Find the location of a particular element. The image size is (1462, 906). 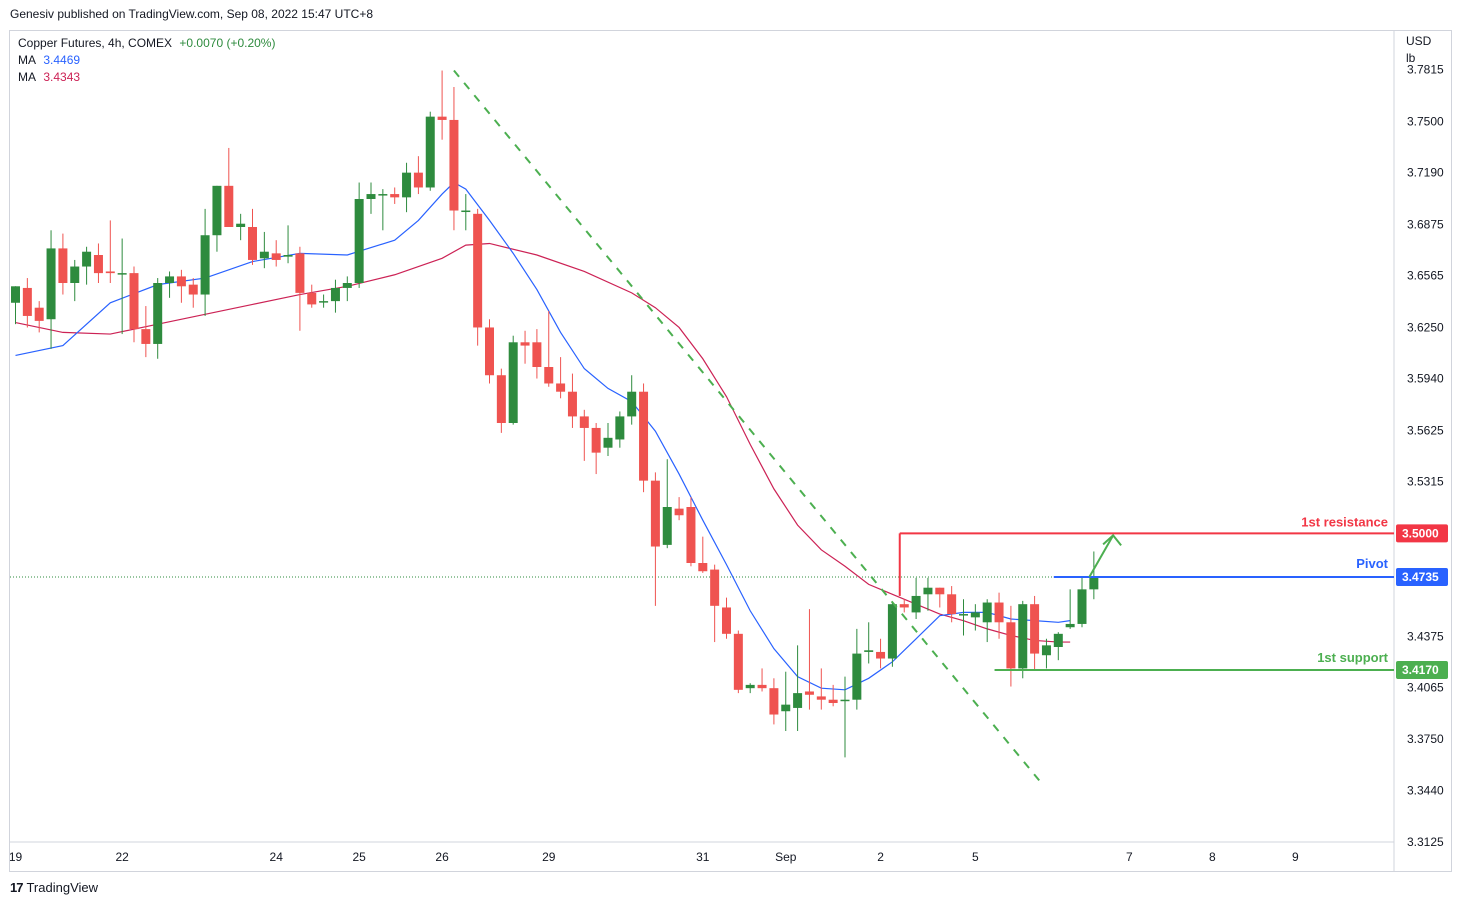

ma-slow-label: MA is located at coordinates (27, 77).